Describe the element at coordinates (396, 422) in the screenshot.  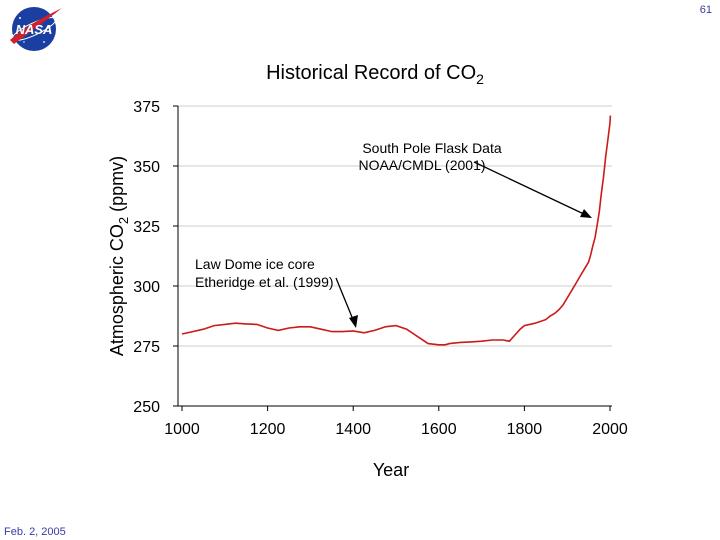
I see `x-ticks: 1000 1200 1400 1600 1800 2000` at that location.